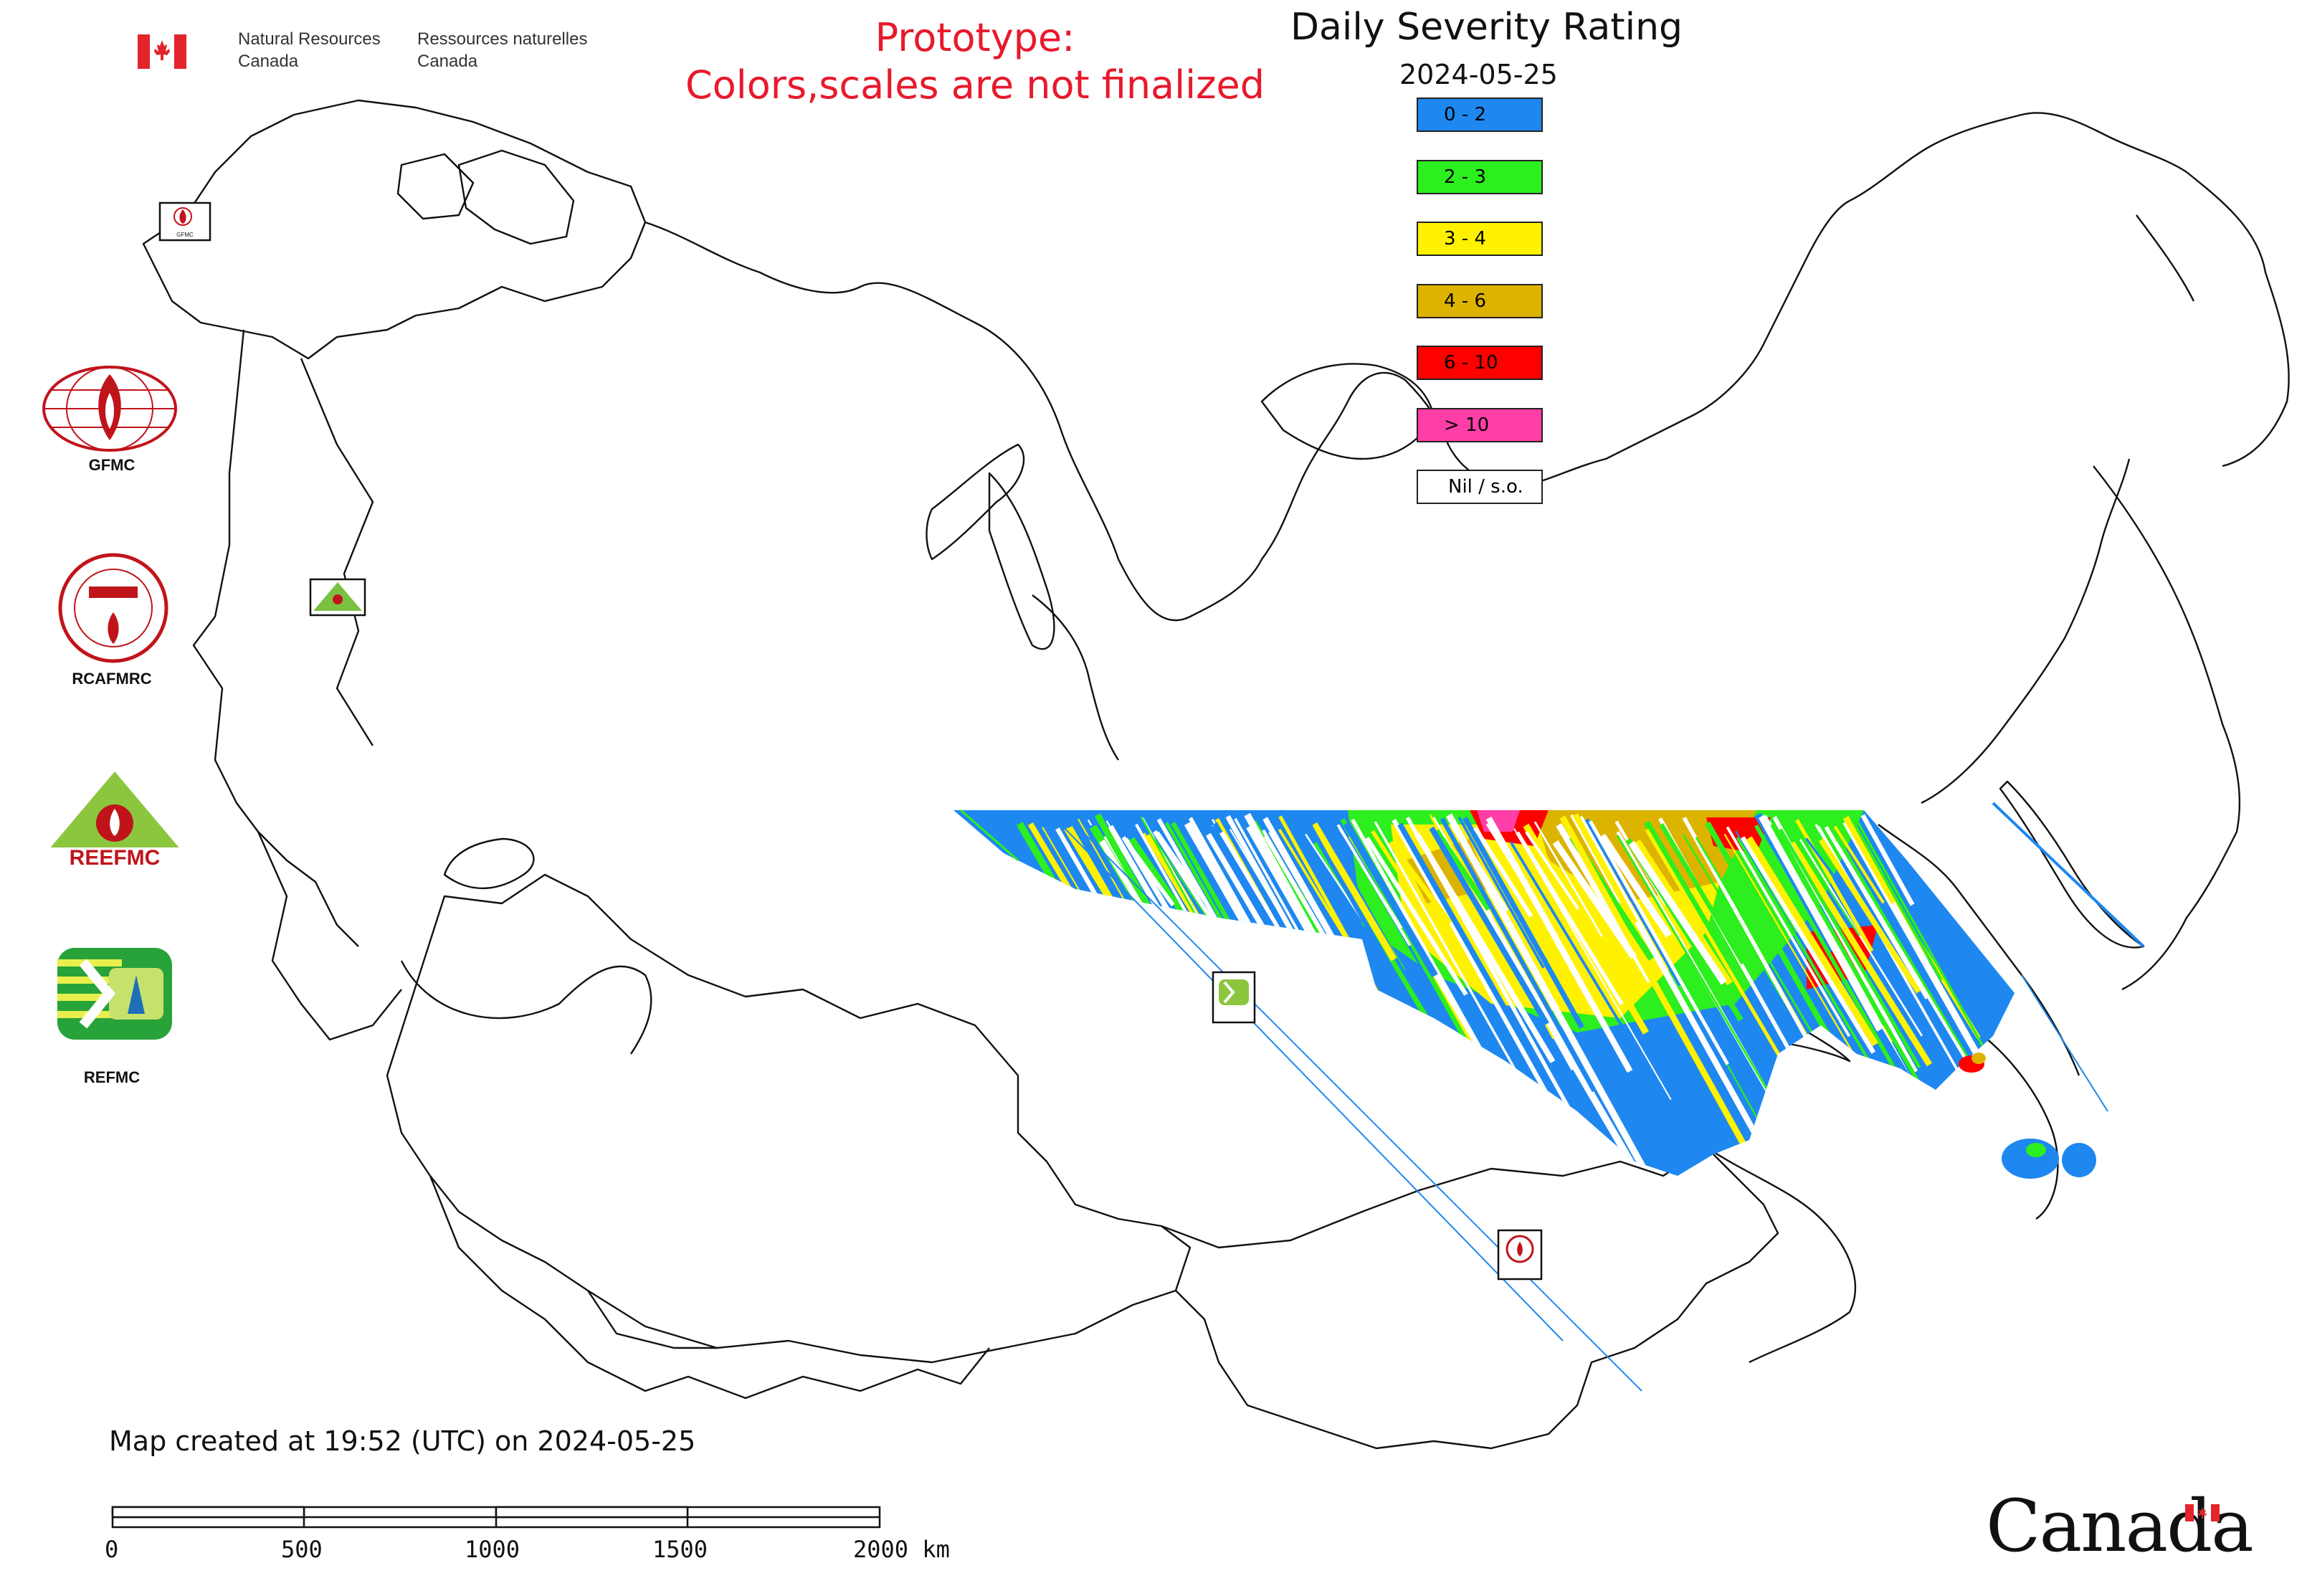  Describe the element at coordinates (447, 61) in the screenshot. I see `nrcan-french-line2: Canada` at that location.